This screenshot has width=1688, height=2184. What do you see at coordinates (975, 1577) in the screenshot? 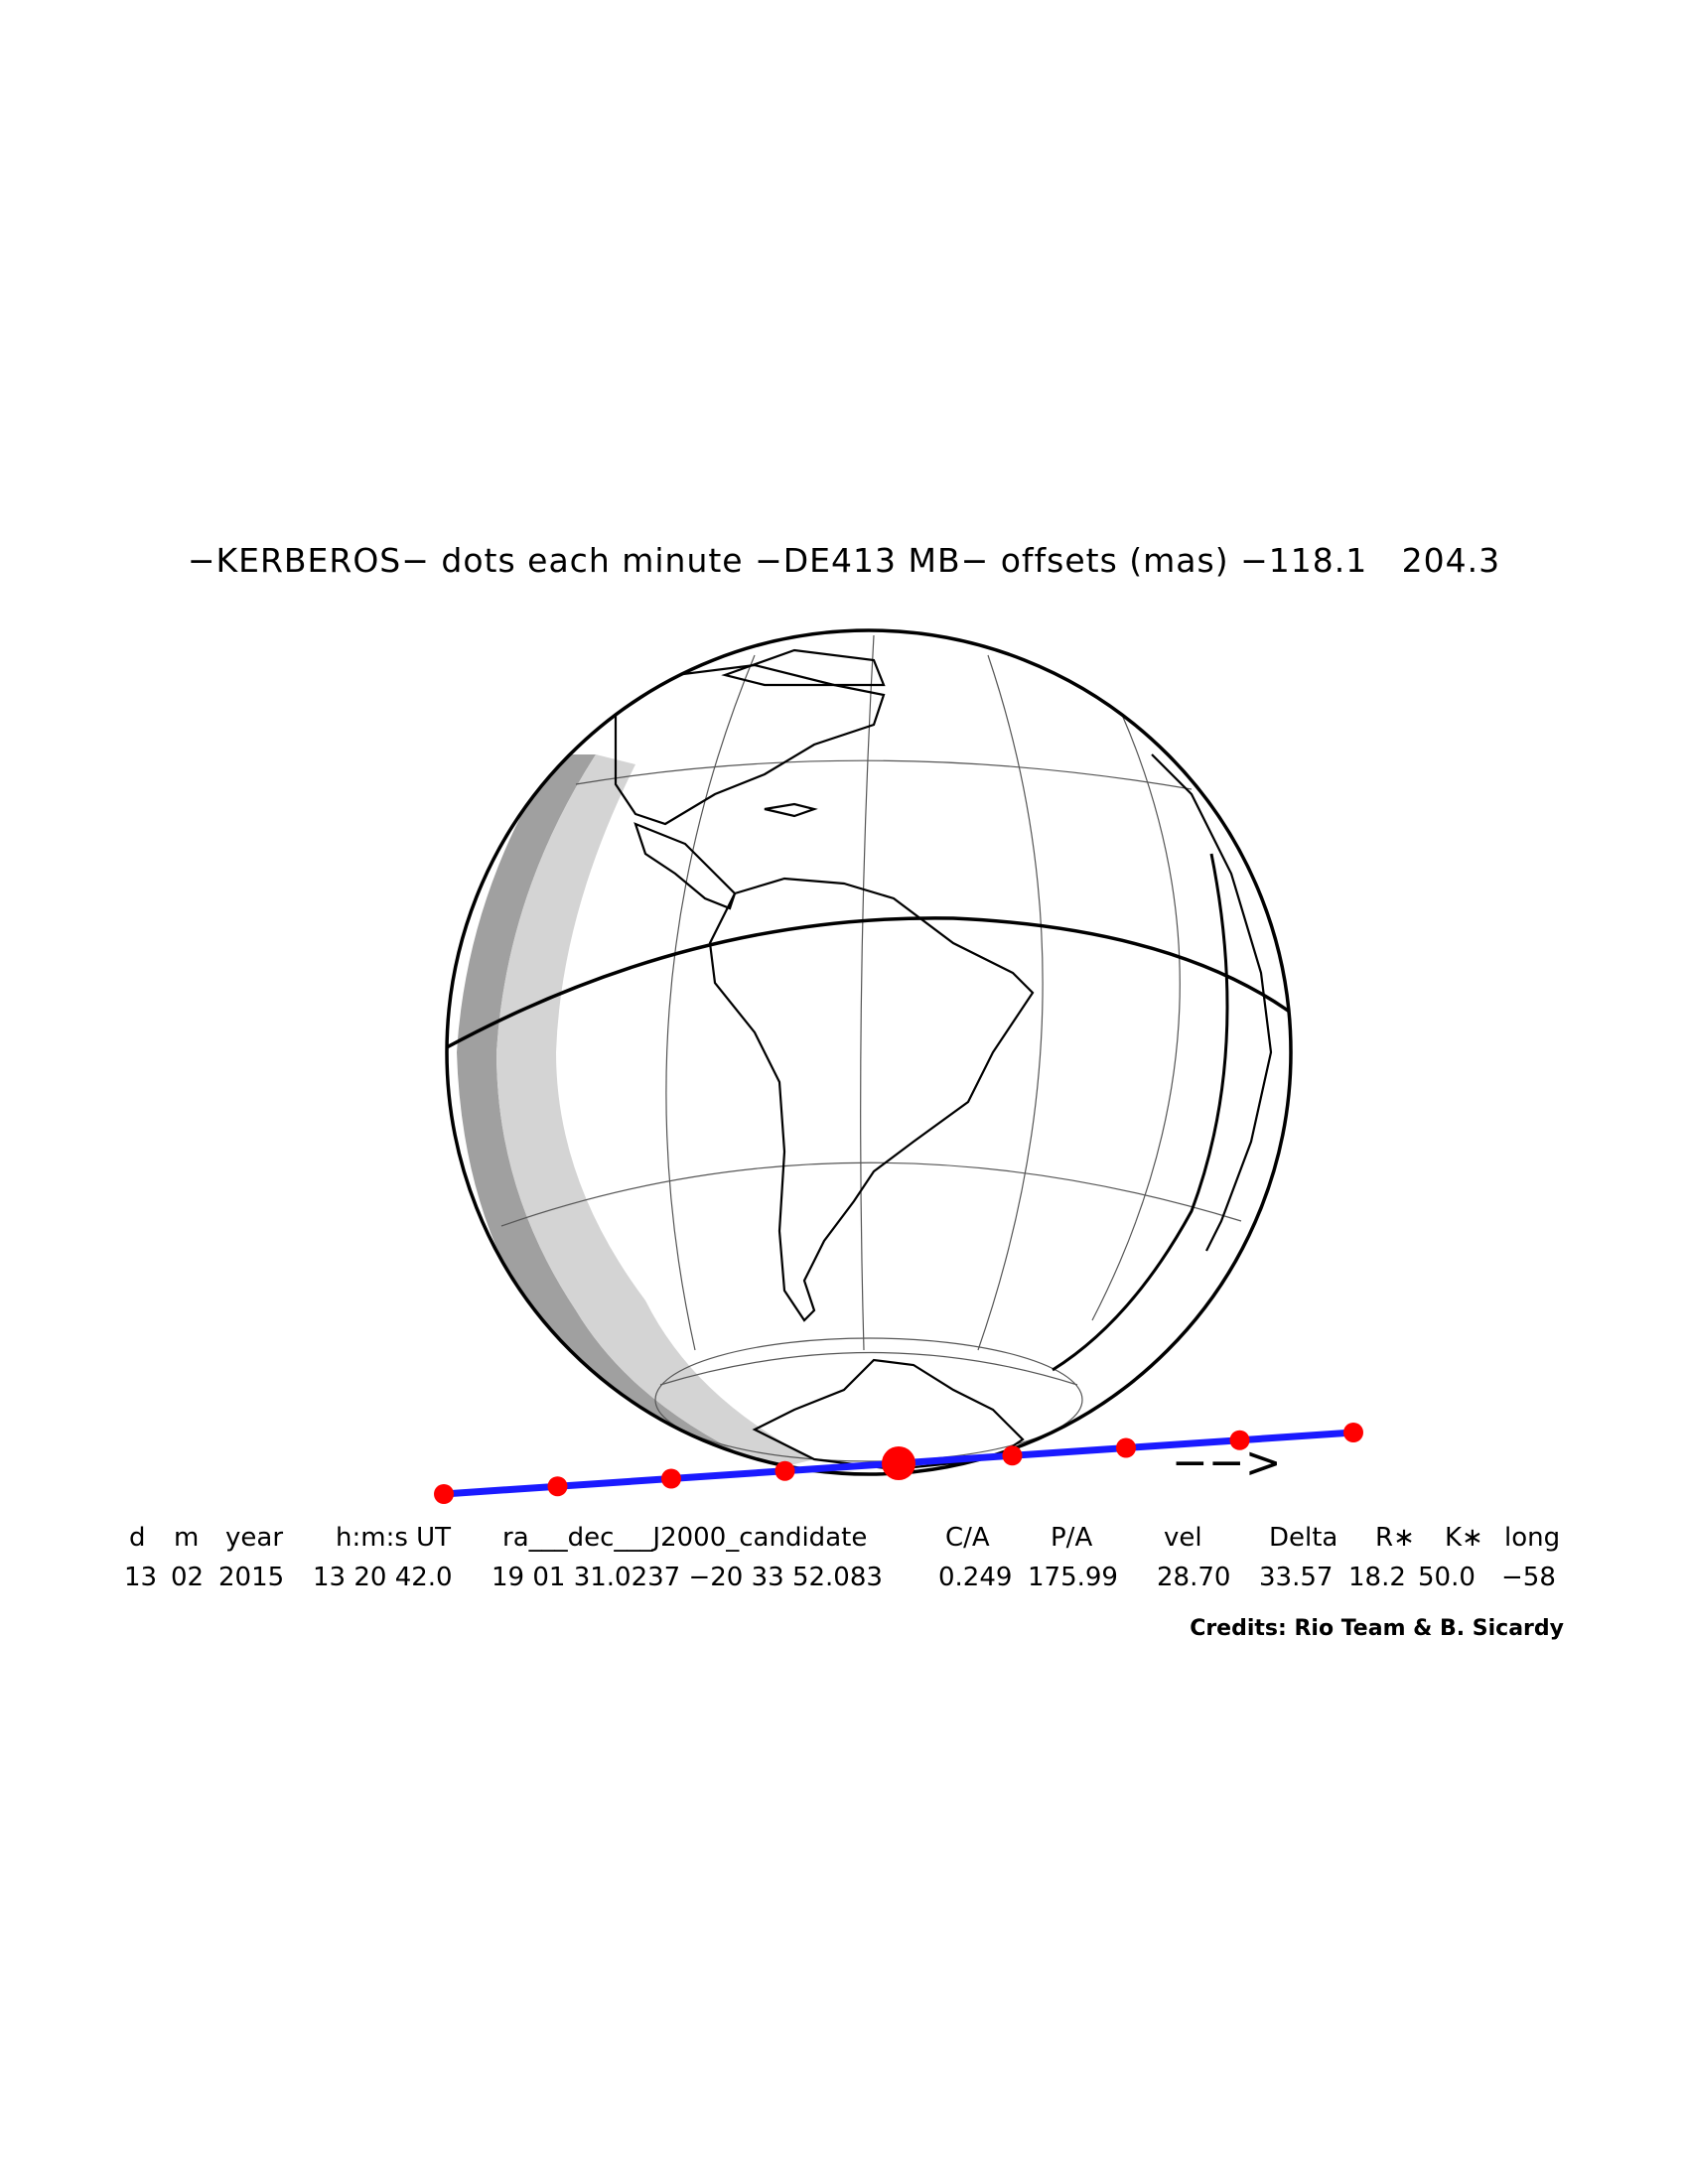
I see `val-ca: 0.249` at bounding box center [975, 1577].